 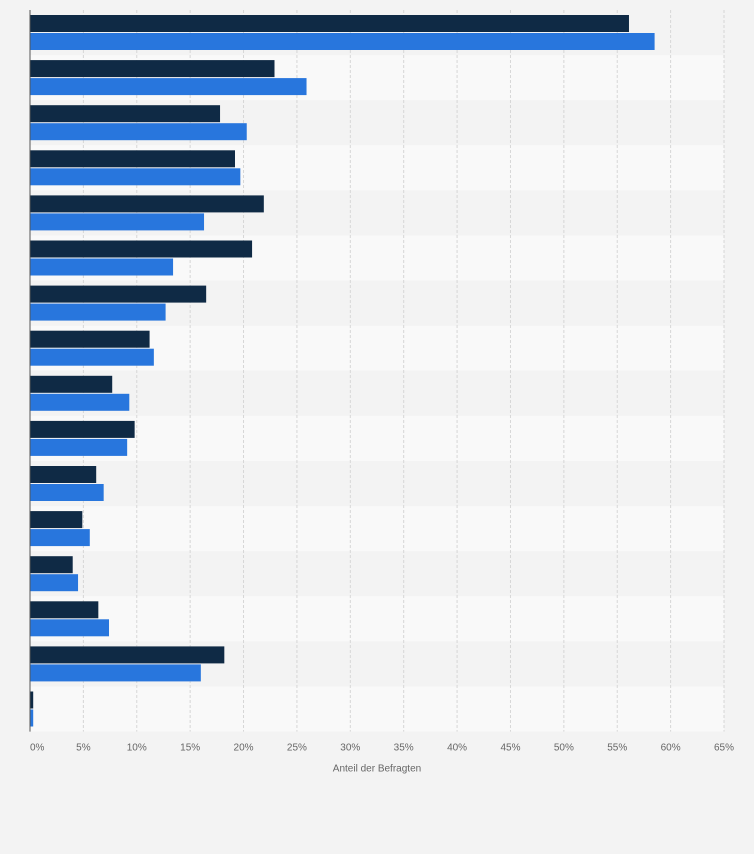 What do you see at coordinates (37, 748) in the screenshot?
I see `x-tick-label: 0%` at bounding box center [37, 748].